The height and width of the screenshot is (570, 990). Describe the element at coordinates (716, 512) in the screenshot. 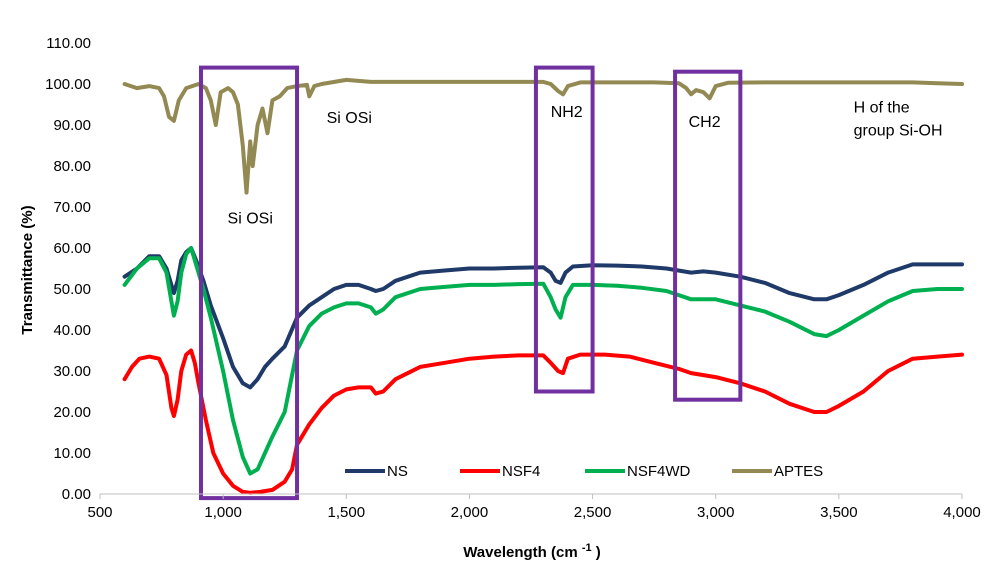

I see `x-tick-label: 3,000` at that location.